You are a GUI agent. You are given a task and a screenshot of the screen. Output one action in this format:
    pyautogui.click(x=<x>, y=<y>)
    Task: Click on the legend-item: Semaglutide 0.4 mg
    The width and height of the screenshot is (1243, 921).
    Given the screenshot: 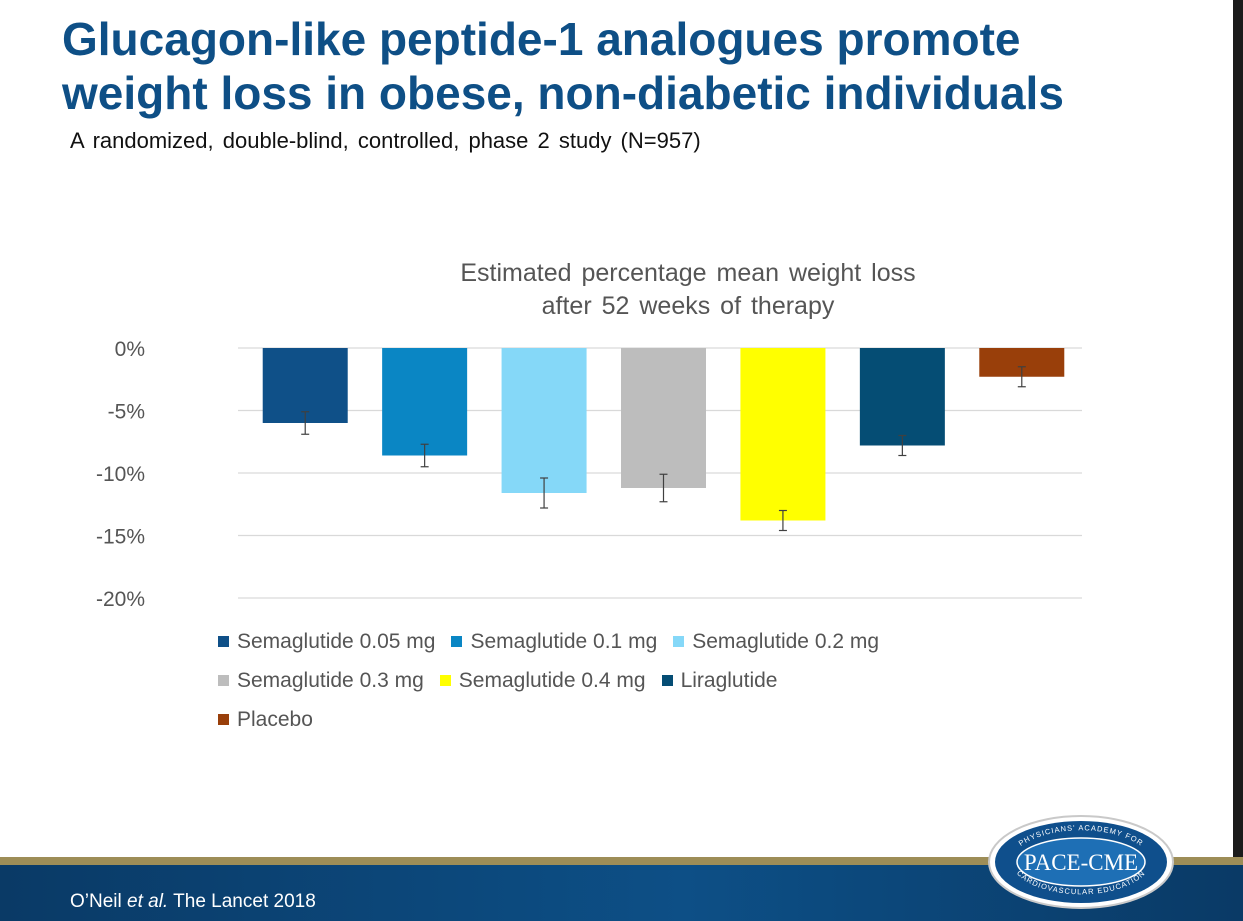 What is the action you would take?
    pyautogui.click(x=542, y=680)
    